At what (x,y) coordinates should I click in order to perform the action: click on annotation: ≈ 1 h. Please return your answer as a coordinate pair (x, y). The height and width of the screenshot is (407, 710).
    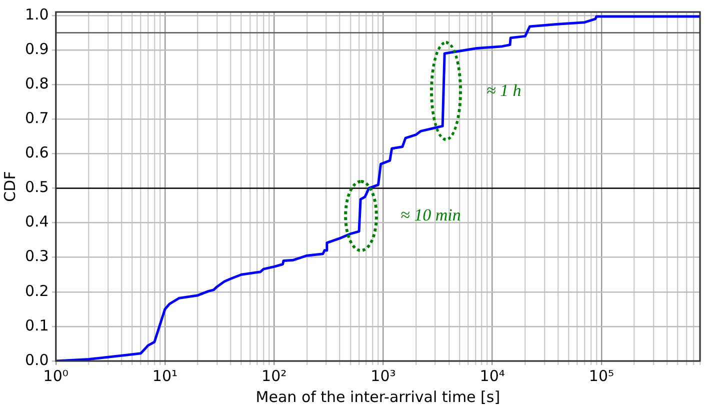
    Looking at the image, I should click on (504, 90).